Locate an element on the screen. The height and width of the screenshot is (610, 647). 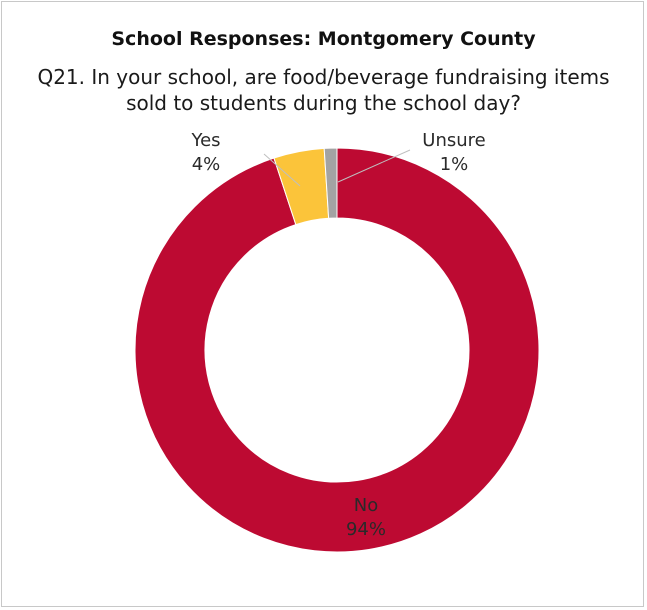
slice-value-unsure: 1% is located at coordinates (454, 164).